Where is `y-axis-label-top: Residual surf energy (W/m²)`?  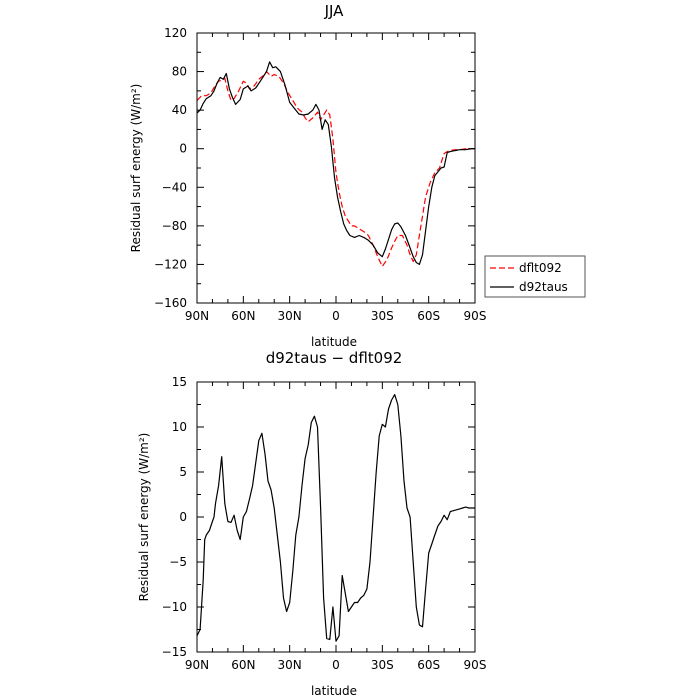
y-axis-label-top: Residual surf energy (W/m²) is located at coordinates (136, 168).